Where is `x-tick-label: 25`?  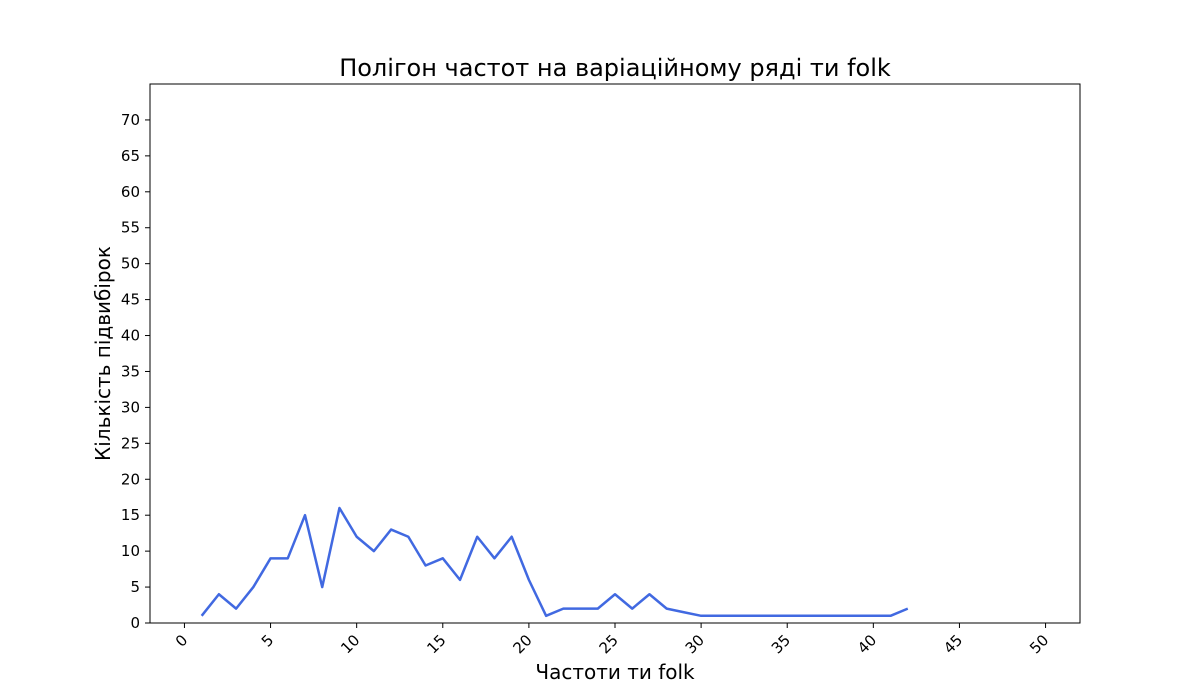
x-tick-label: 25 is located at coordinates (609, 644).